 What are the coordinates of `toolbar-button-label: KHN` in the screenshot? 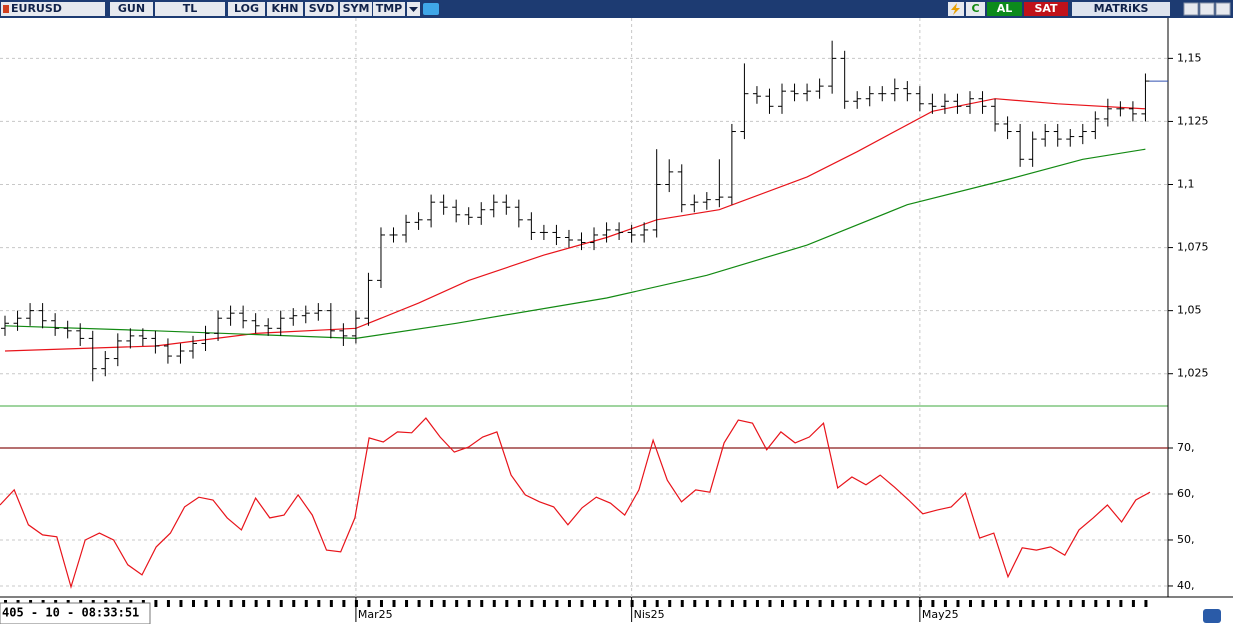 It's located at (285, 8).